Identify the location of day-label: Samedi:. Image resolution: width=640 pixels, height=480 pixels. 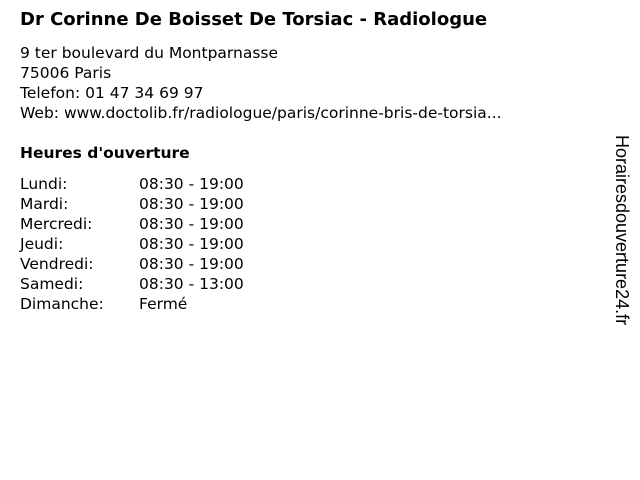
(52, 284).